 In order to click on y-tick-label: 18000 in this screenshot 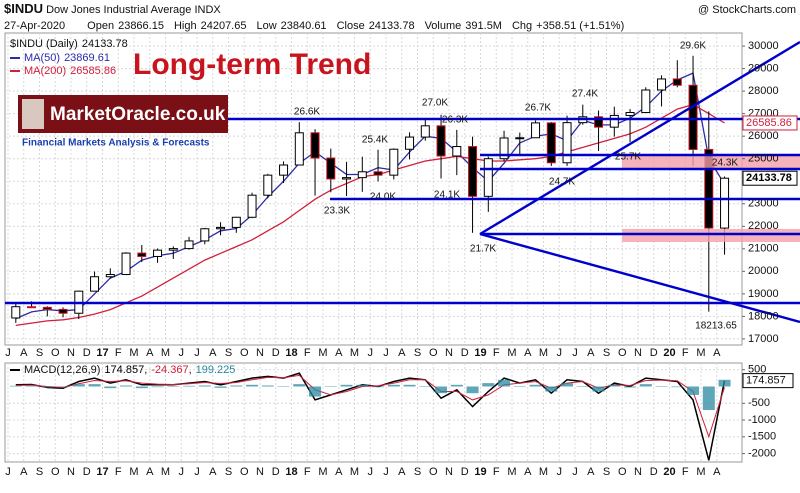, I will do `click(763, 316)`.